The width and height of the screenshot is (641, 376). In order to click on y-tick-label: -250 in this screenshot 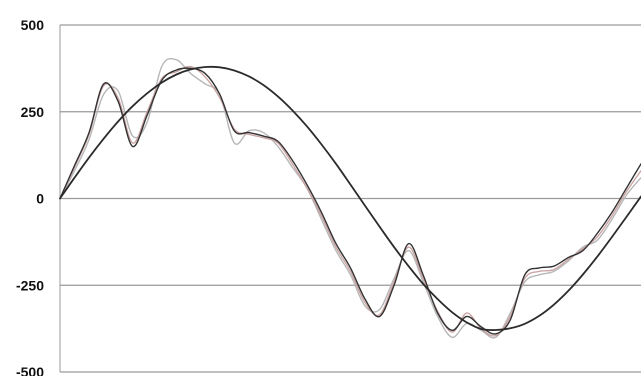, I will do `click(30, 285)`.